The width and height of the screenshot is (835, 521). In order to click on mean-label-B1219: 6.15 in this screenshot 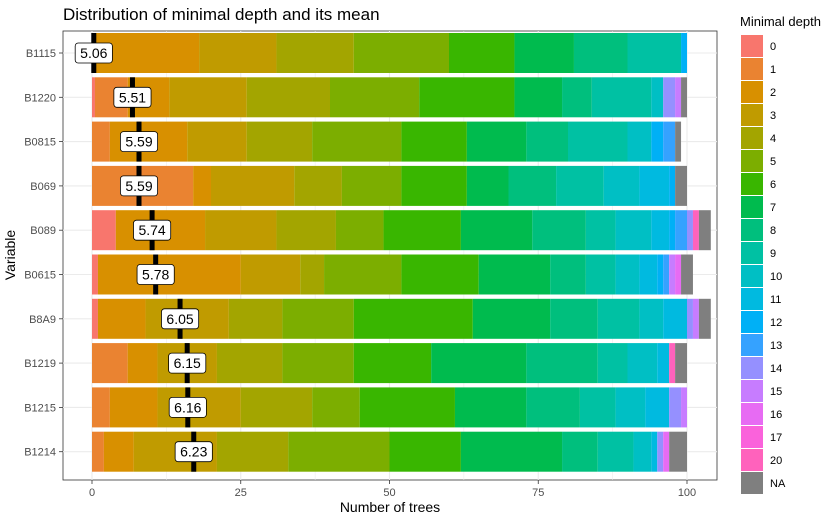, I will do `click(187, 363)`.